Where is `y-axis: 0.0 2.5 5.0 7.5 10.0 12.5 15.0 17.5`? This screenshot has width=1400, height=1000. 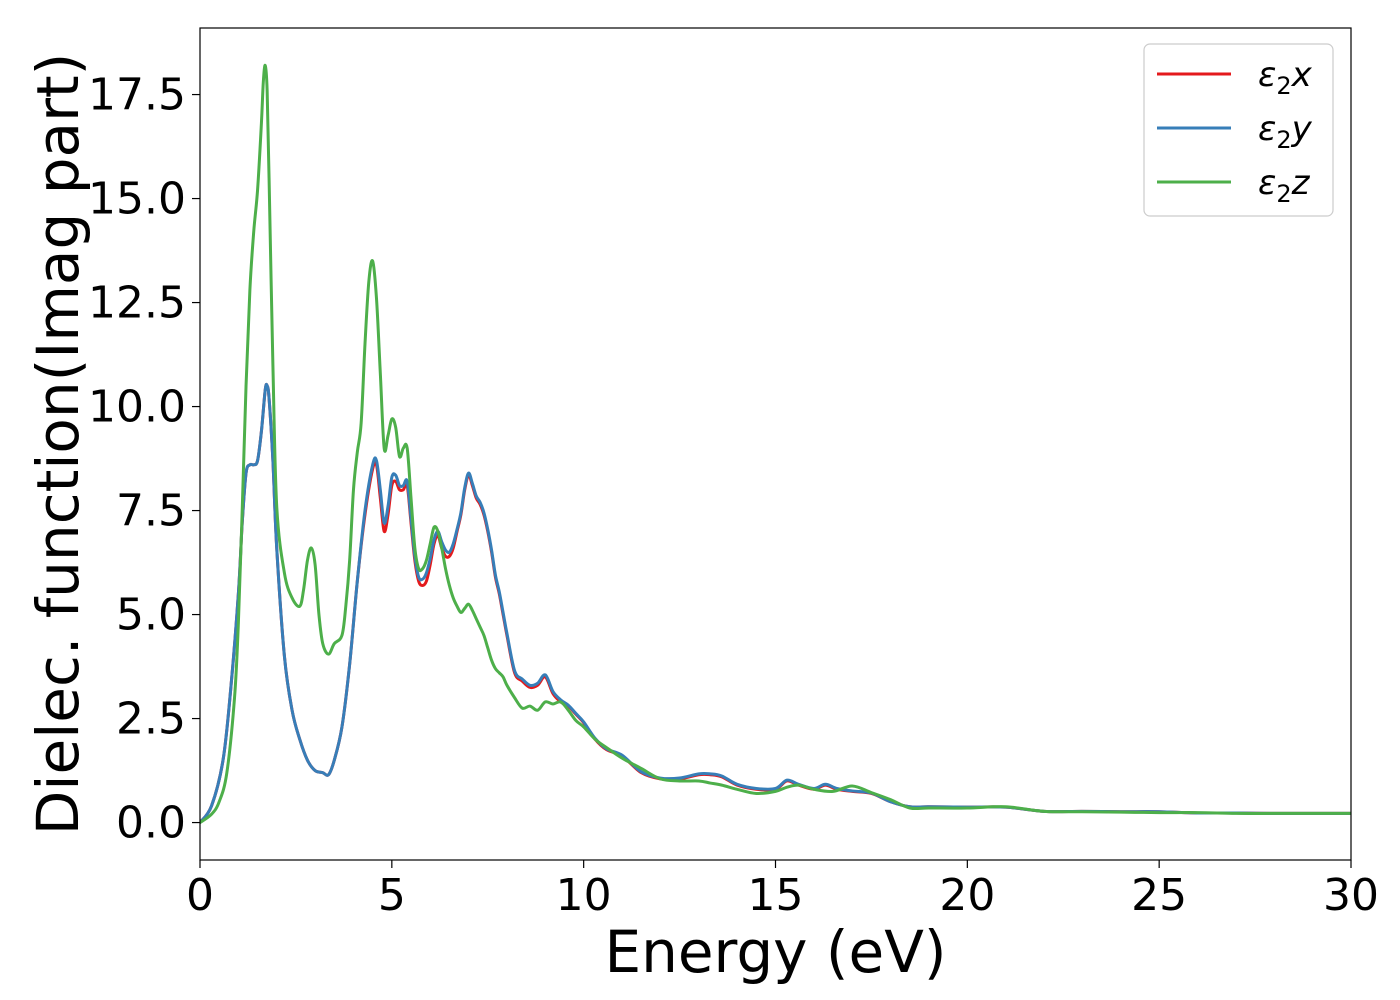
y-axis: 0.0 2.5 5.0 7.5 10.0 12.5 15.0 17.5 is located at coordinates (144, 459).